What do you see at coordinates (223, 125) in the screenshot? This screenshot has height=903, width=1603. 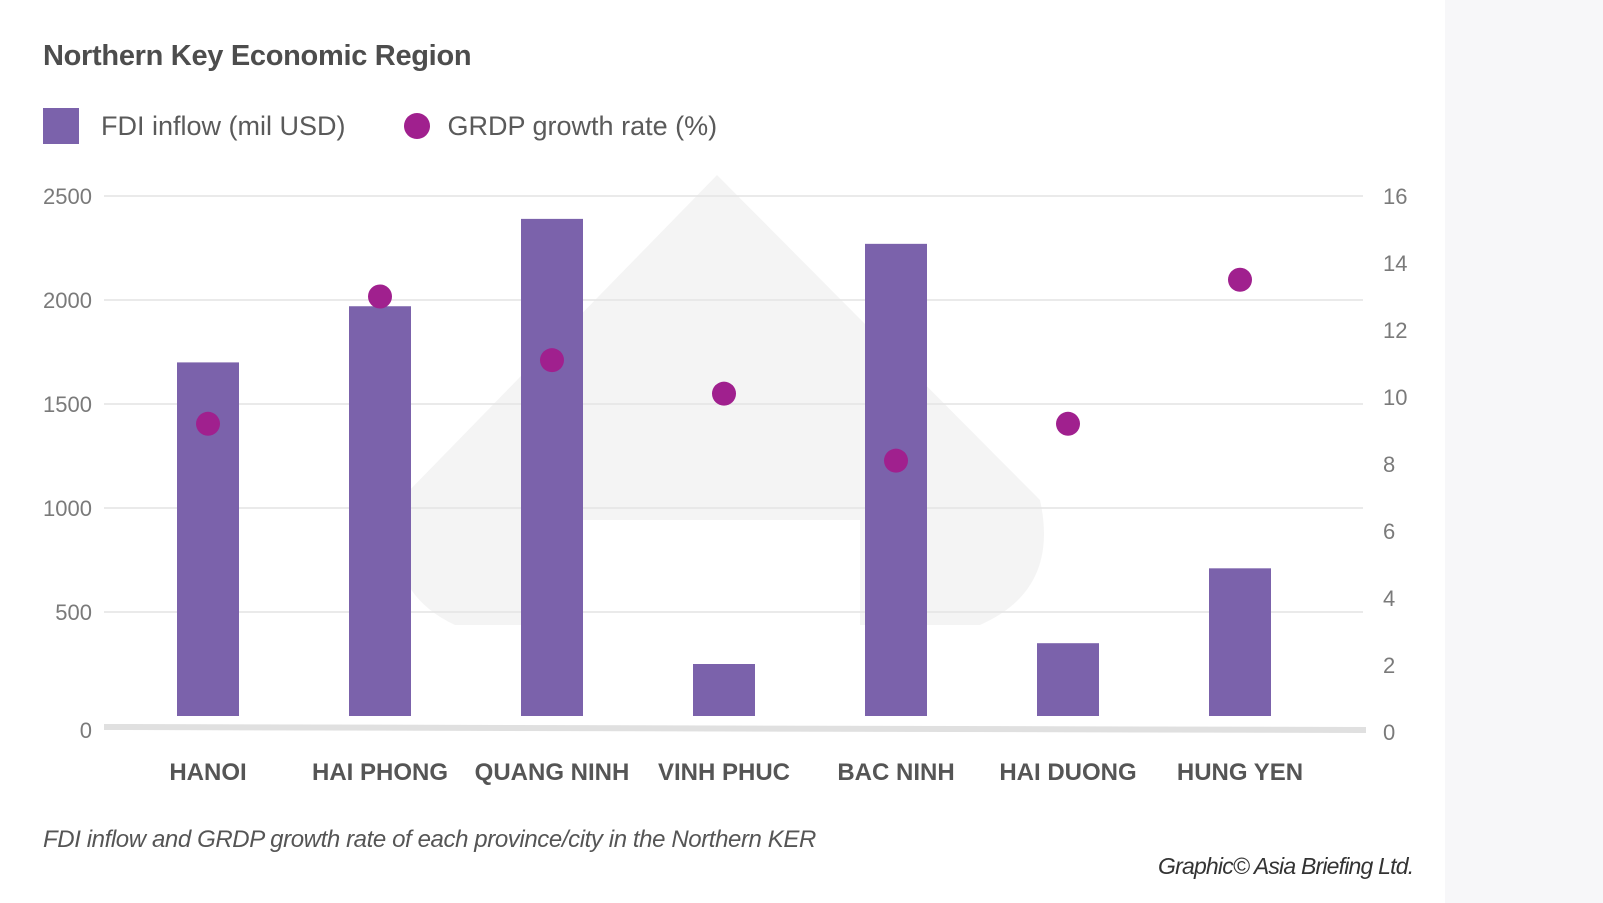 I see `legend-label-fdi: FDI inflow (mil USD)` at bounding box center [223, 125].